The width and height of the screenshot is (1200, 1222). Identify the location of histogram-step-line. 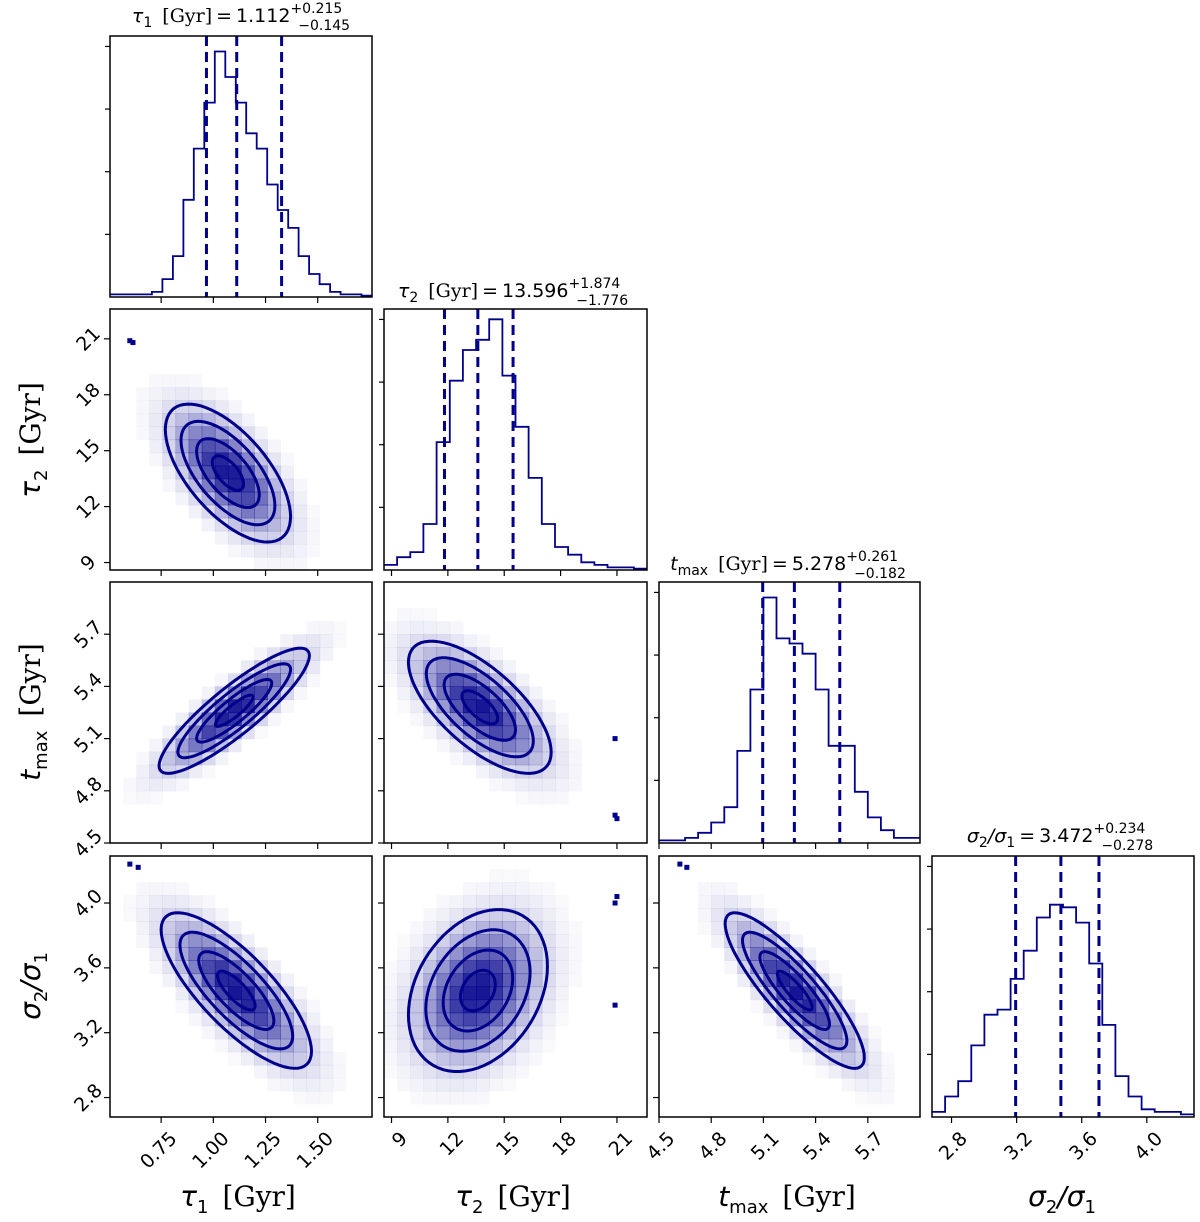
(241, 173).